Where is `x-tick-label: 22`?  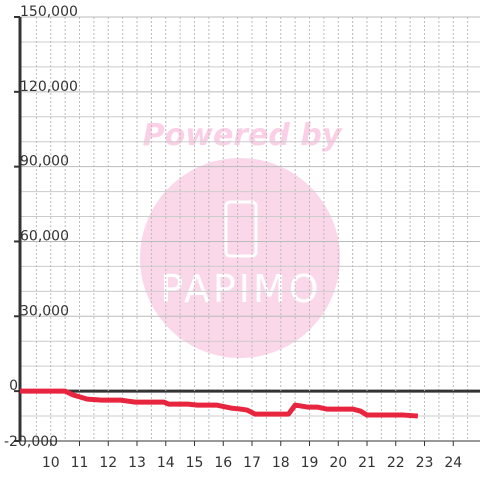
x-tick-label: 22 is located at coordinates (396, 463).